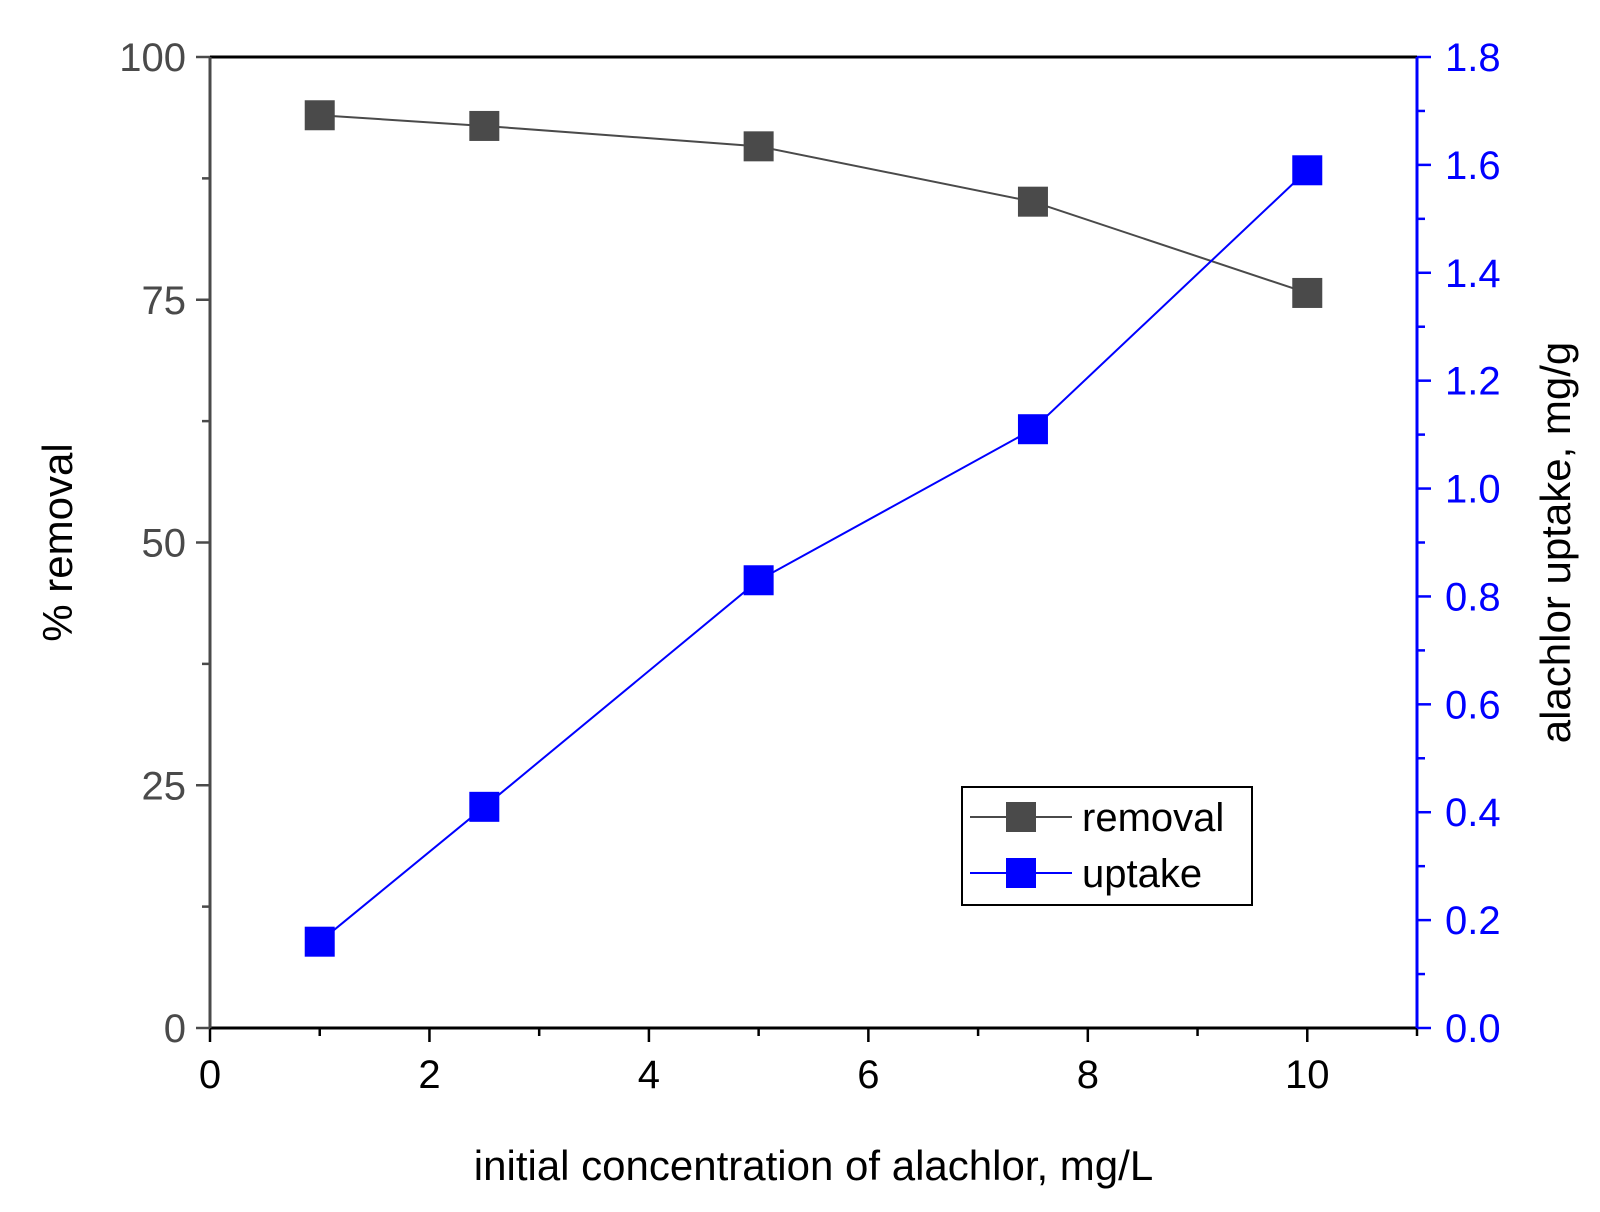 The height and width of the screenshot is (1212, 1600). What do you see at coordinates (1473, 274) in the screenshot?
I see `y-right-tick-label: 1.4` at bounding box center [1473, 274].